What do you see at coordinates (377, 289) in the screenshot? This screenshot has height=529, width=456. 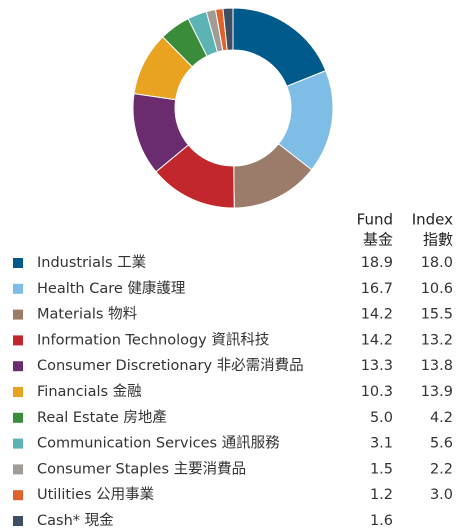 I see `value-cell: 16.7` at bounding box center [377, 289].